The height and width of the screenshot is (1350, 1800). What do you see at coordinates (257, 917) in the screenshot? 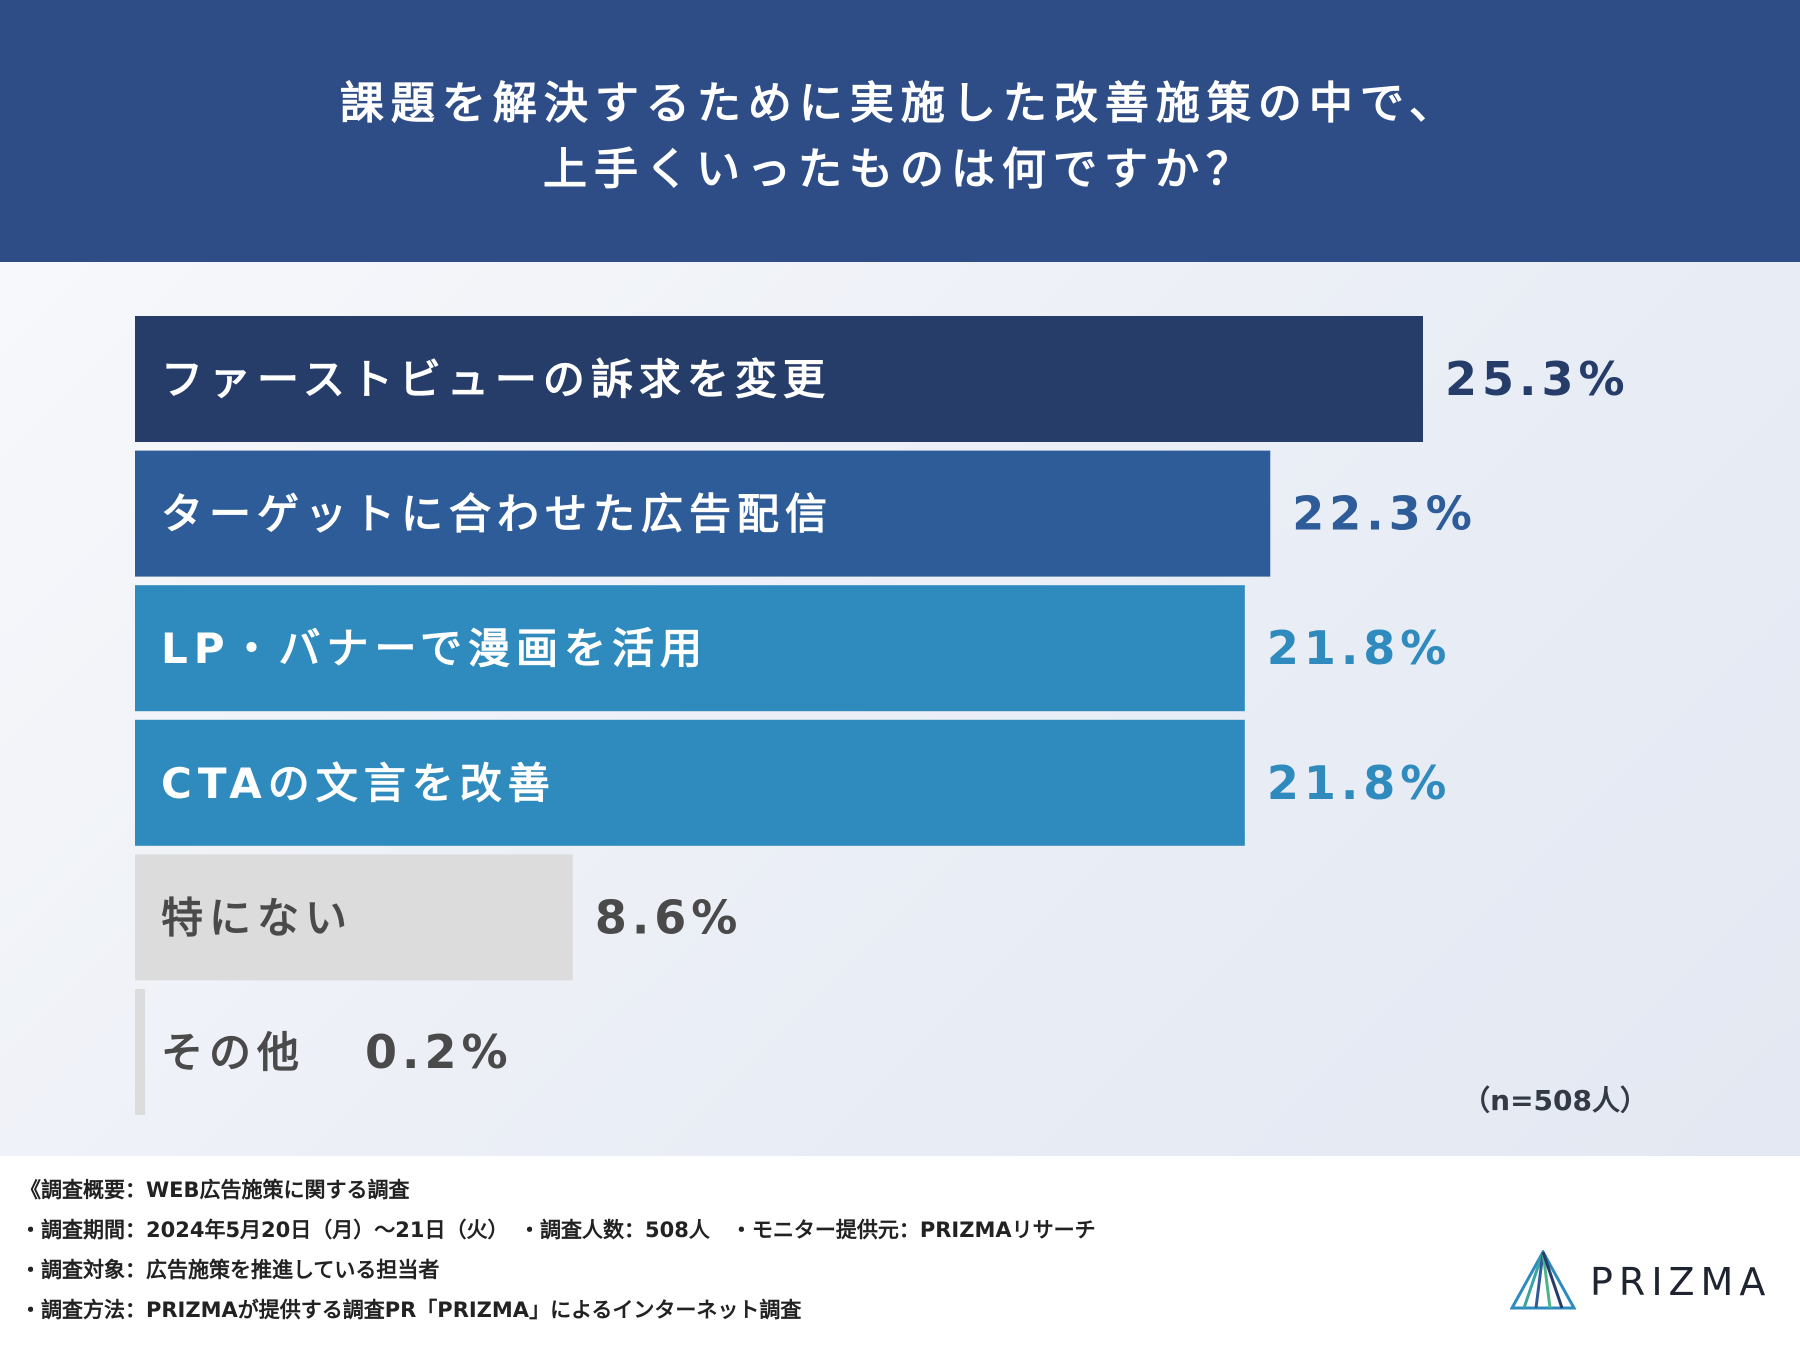
I see `bar-label-5: 特にない` at bounding box center [257, 917].